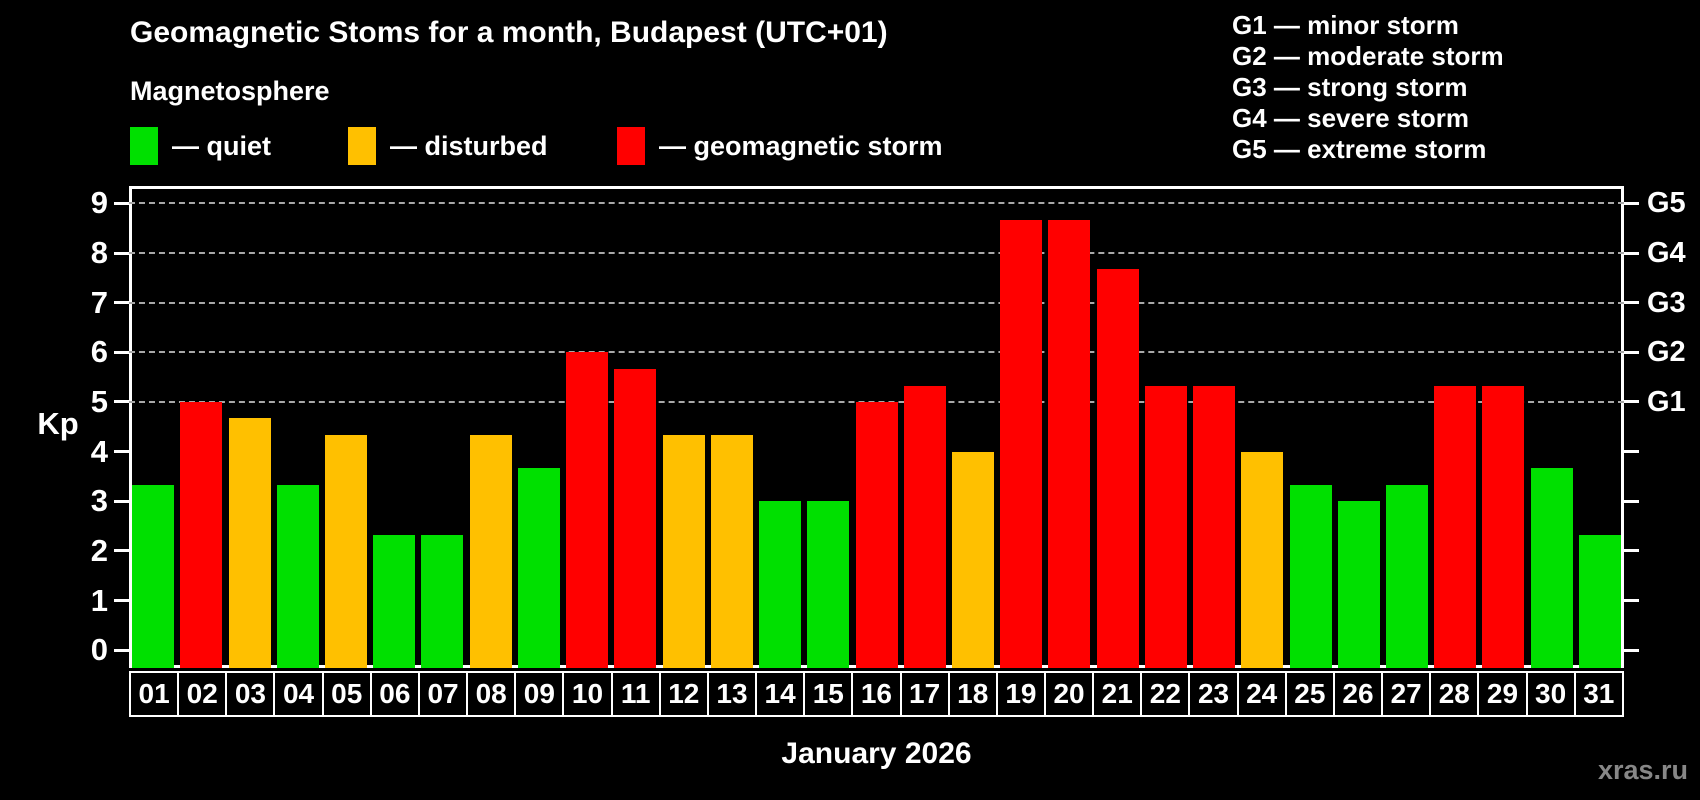  Describe the element at coordinates (99, 650) in the screenshot. I see `y-axis-tick-label-0: 0` at that location.